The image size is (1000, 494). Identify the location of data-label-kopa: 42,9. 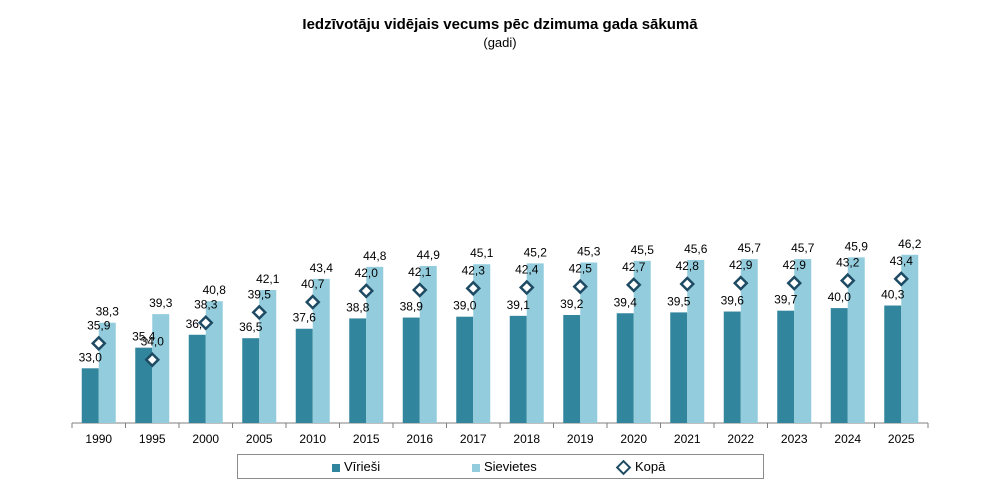
(795, 265).